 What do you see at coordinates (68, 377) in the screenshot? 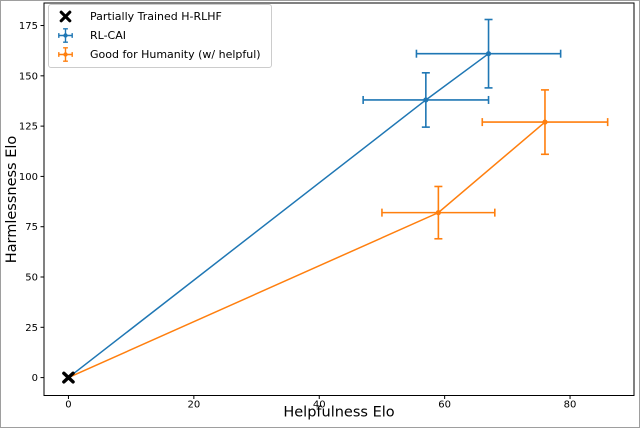
I see `x-marker` at bounding box center [68, 377].